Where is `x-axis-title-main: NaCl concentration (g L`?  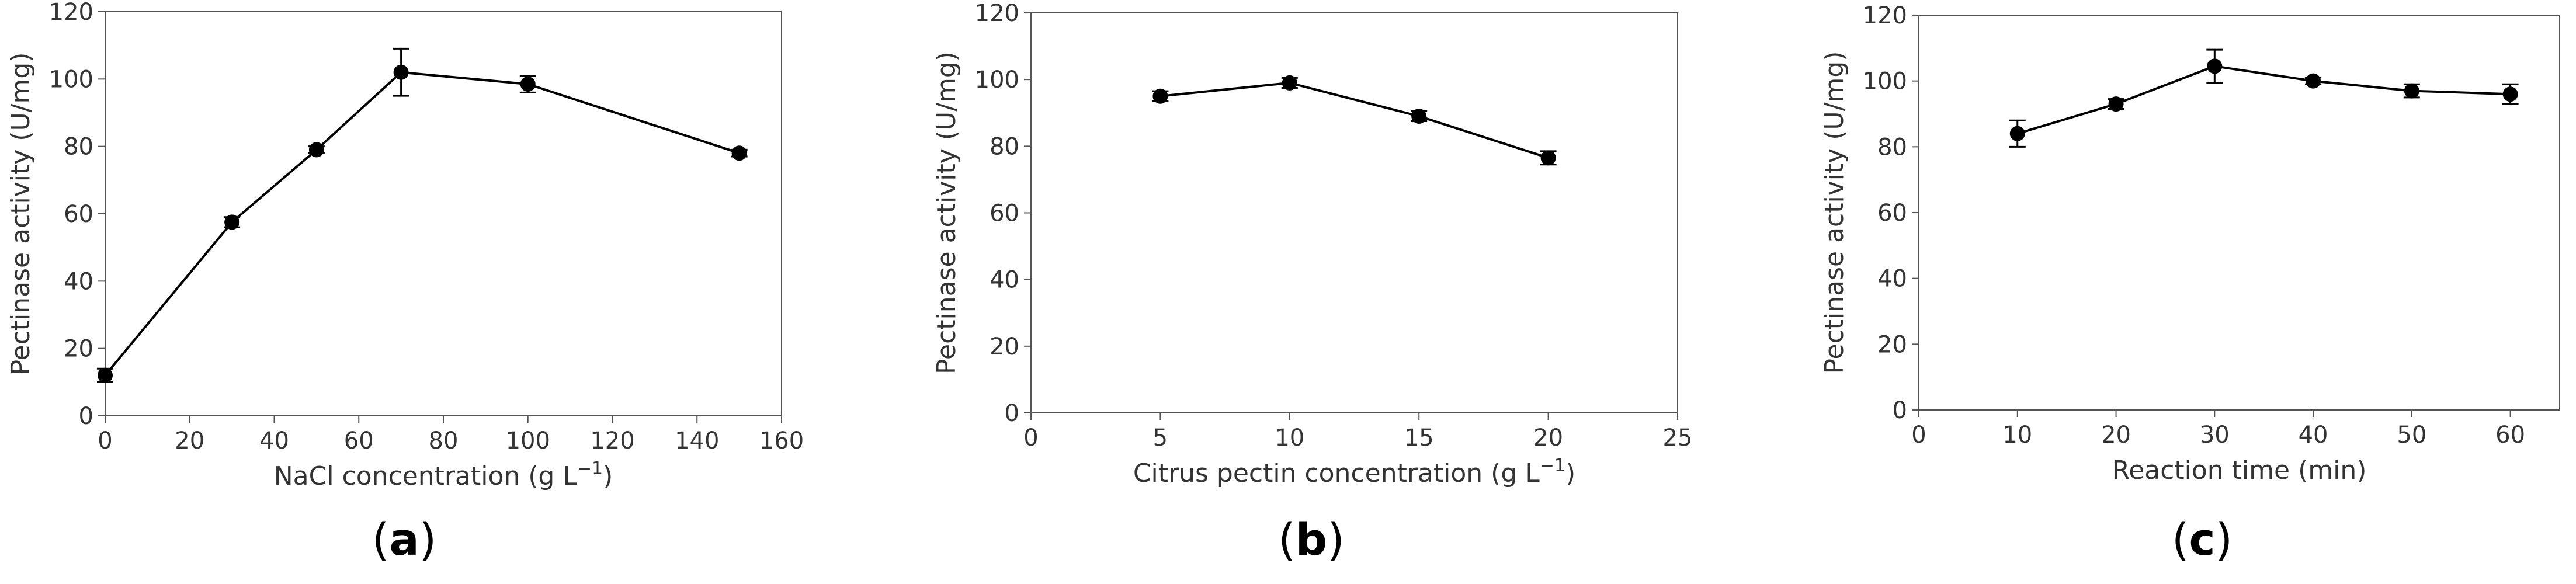
x-axis-title-main: NaCl concentration (g L is located at coordinates (426, 476).